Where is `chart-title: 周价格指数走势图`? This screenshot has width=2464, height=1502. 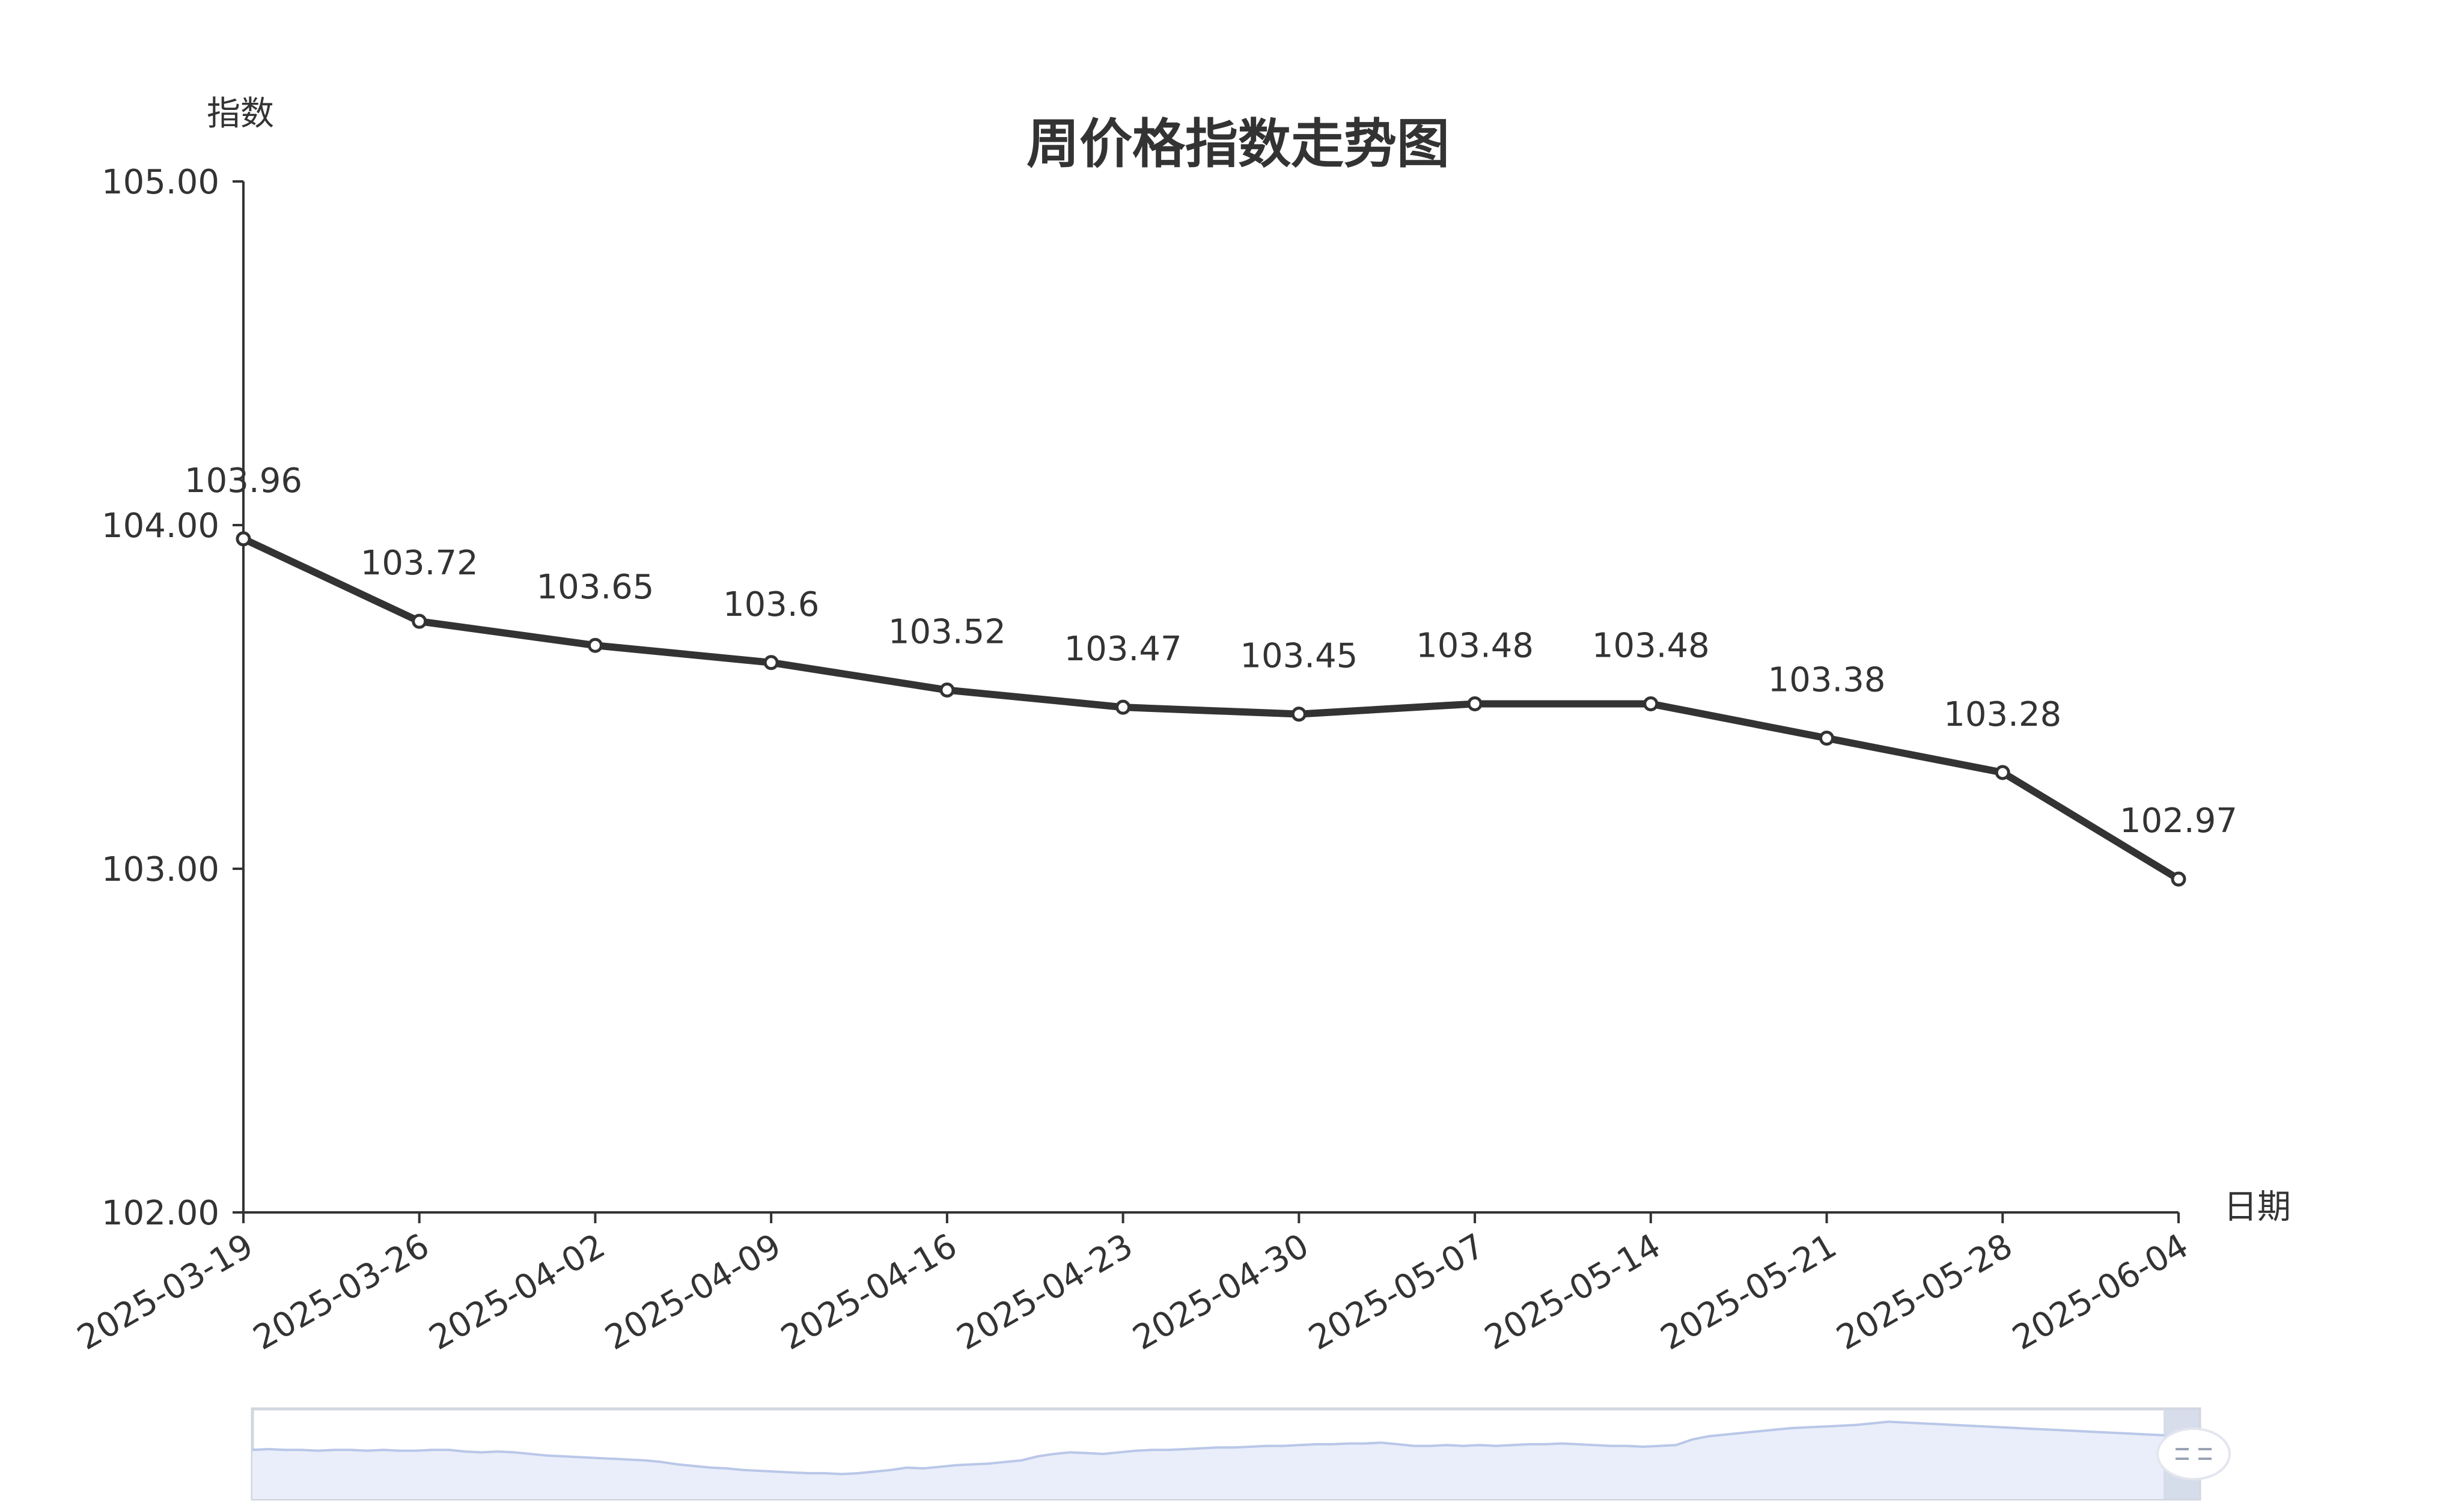
chart-title: 周价格指数走势图 is located at coordinates (1238, 144).